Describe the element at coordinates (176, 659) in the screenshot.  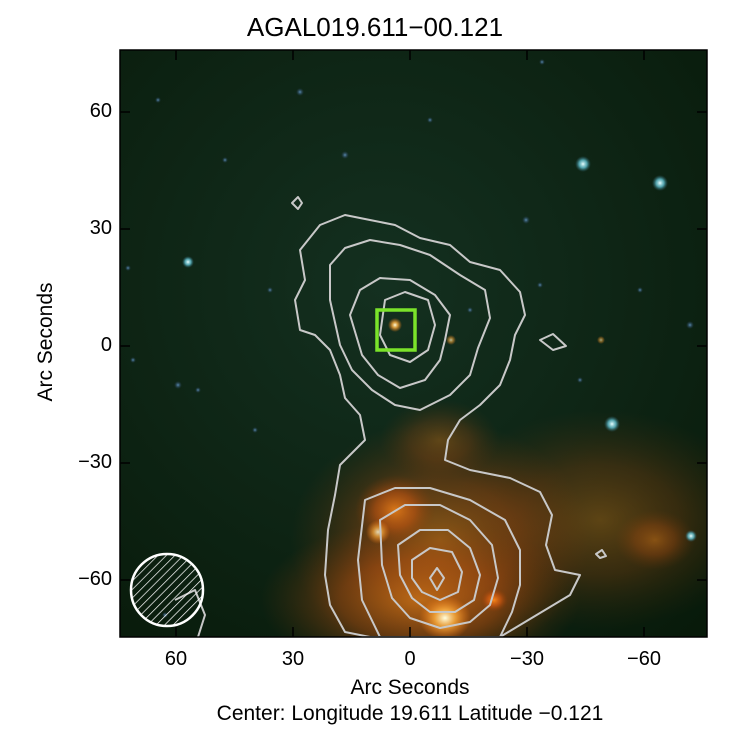
I see `x-tick-label: 60` at that location.